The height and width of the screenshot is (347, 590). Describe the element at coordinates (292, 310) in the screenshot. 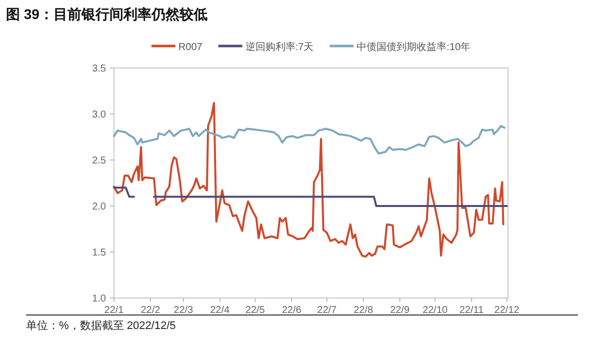

I see `x-tick-label: 22/6` at that location.